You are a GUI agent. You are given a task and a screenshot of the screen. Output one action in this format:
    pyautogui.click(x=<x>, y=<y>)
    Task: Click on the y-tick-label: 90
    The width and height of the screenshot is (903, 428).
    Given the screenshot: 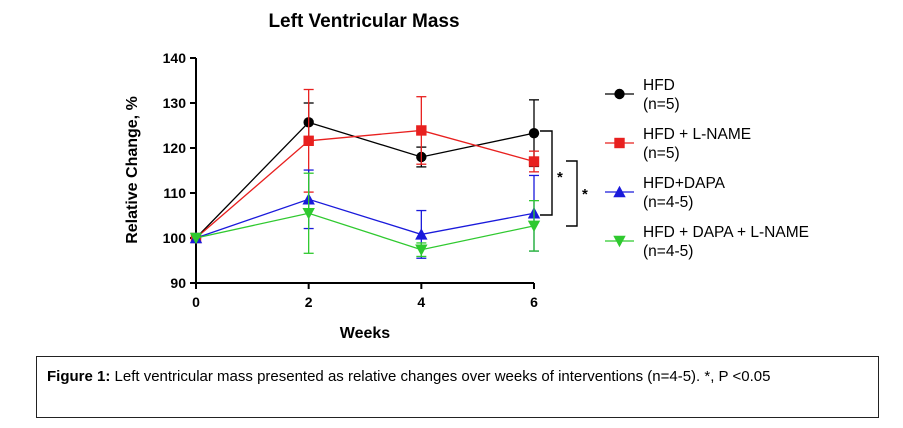 What is the action you would take?
    pyautogui.click(x=178, y=283)
    